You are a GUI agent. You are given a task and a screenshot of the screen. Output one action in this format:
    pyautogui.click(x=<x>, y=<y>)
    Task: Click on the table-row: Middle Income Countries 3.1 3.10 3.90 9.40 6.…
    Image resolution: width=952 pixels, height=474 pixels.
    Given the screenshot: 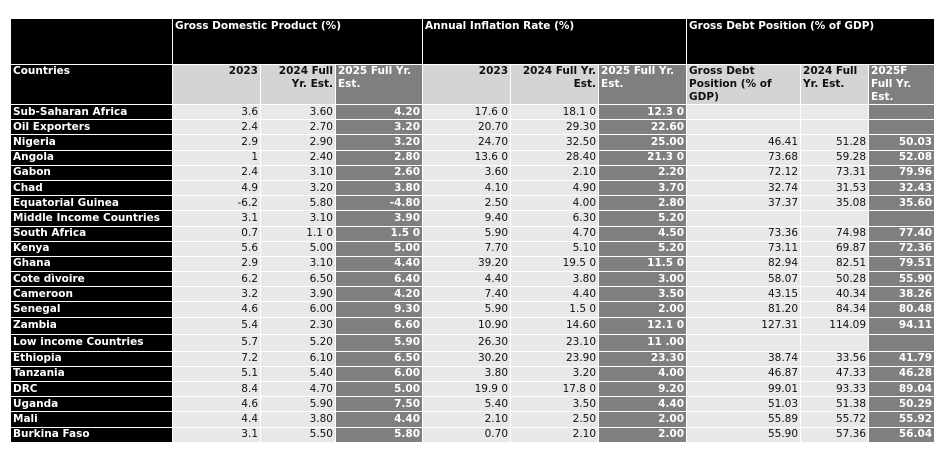 What is the action you would take?
    pyautogui.click(x=473, y=218)
    